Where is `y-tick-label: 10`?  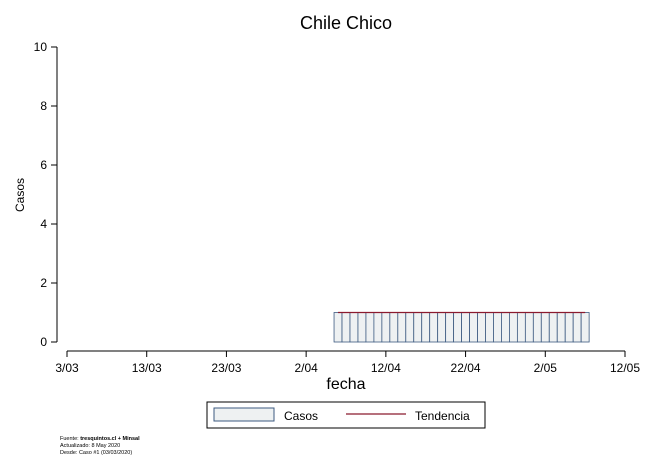
y-tick-label: 10 is located at coordinates (41, 47).